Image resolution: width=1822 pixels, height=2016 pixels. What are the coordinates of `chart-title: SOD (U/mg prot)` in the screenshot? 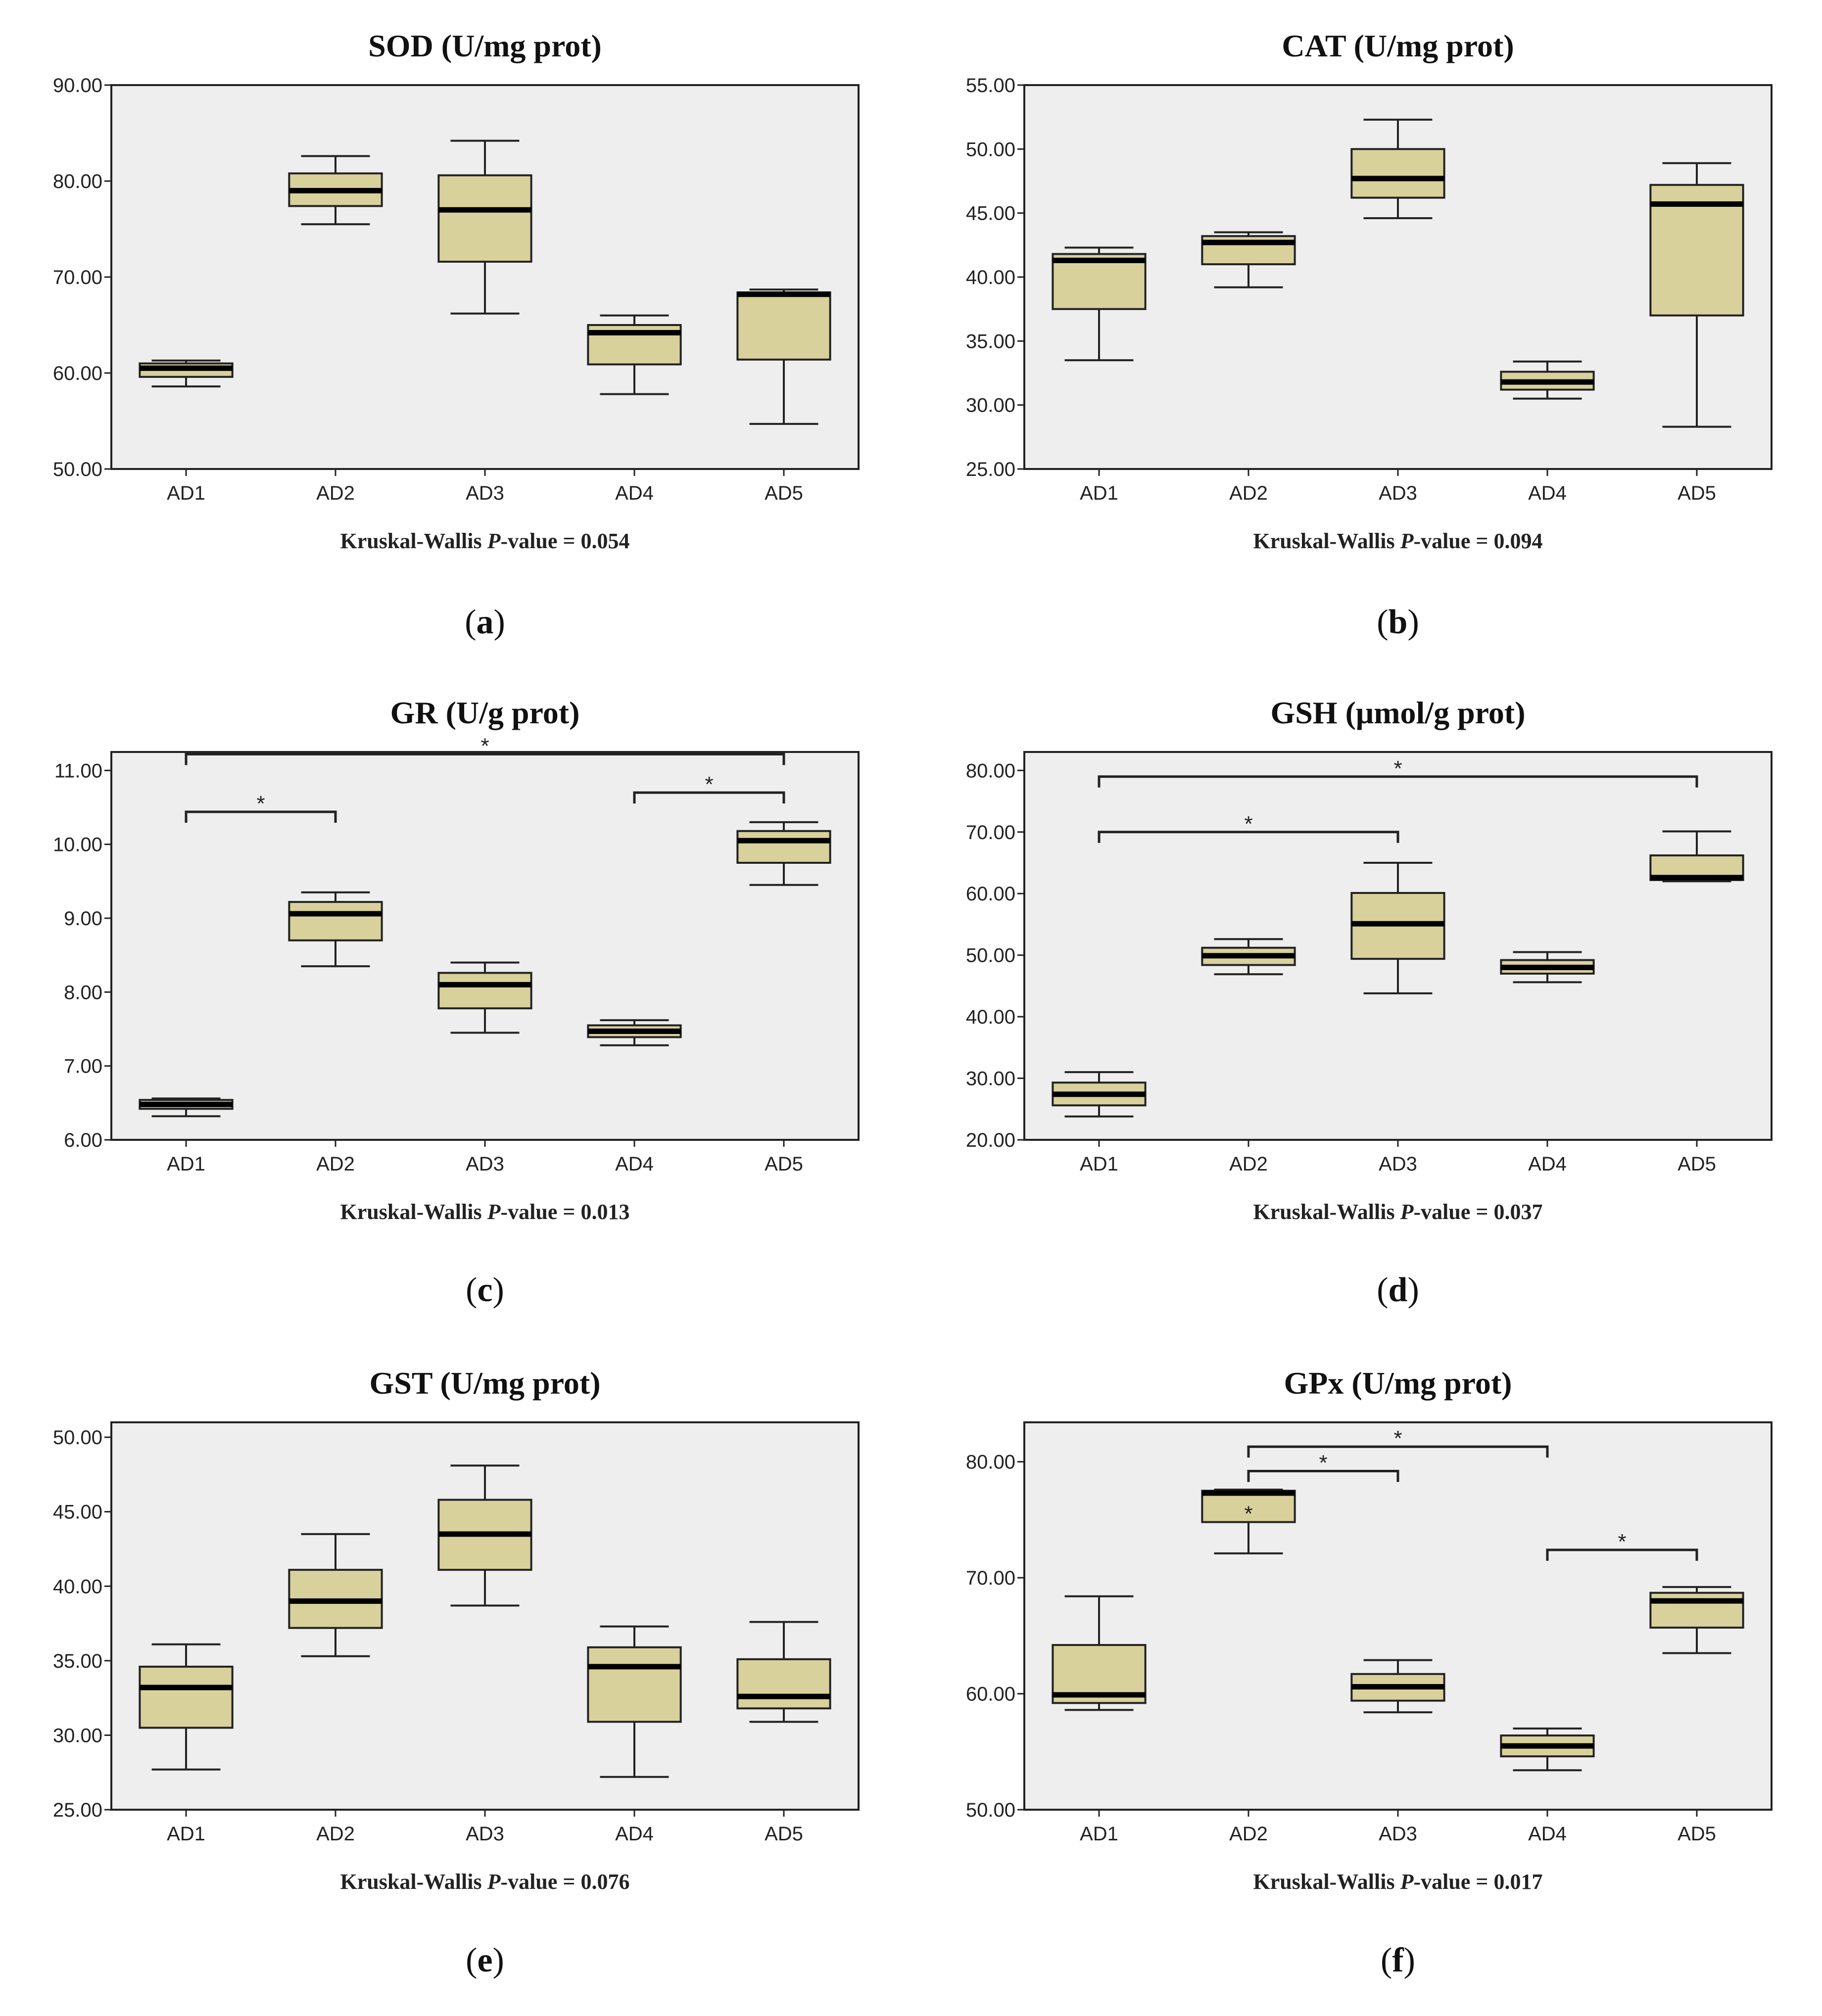 It's located at (485, 45).